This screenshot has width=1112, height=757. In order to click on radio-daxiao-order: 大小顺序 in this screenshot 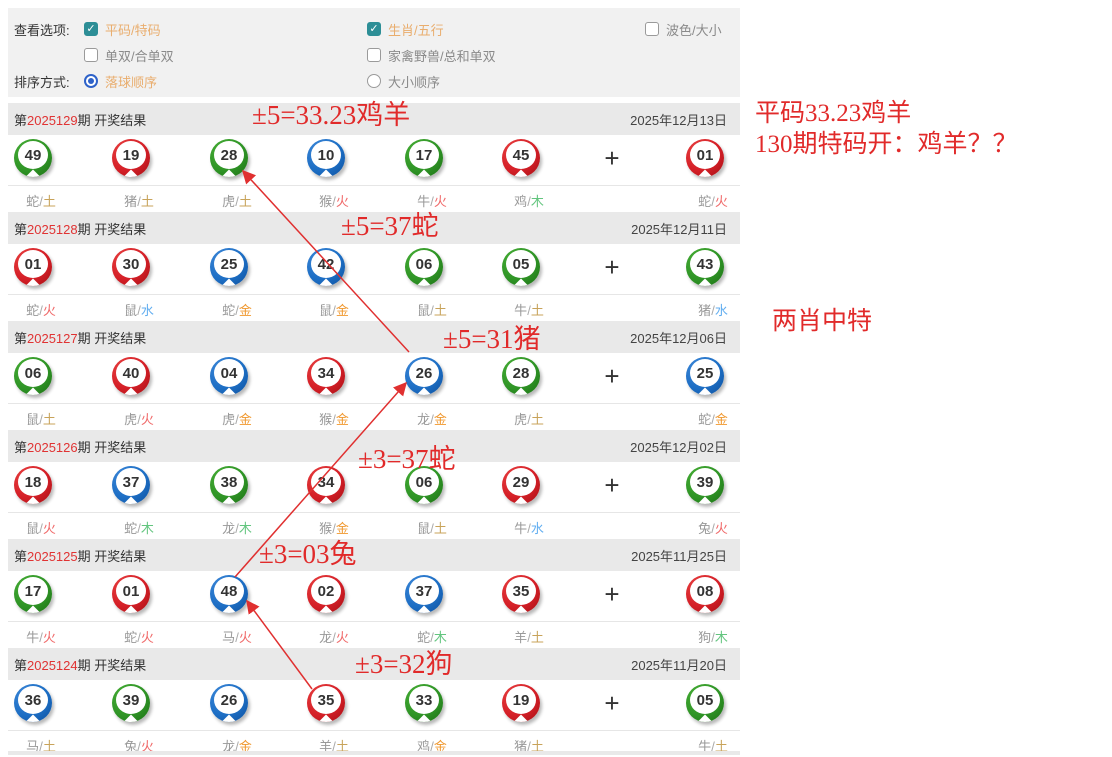, I will do `click(403, 81)`.